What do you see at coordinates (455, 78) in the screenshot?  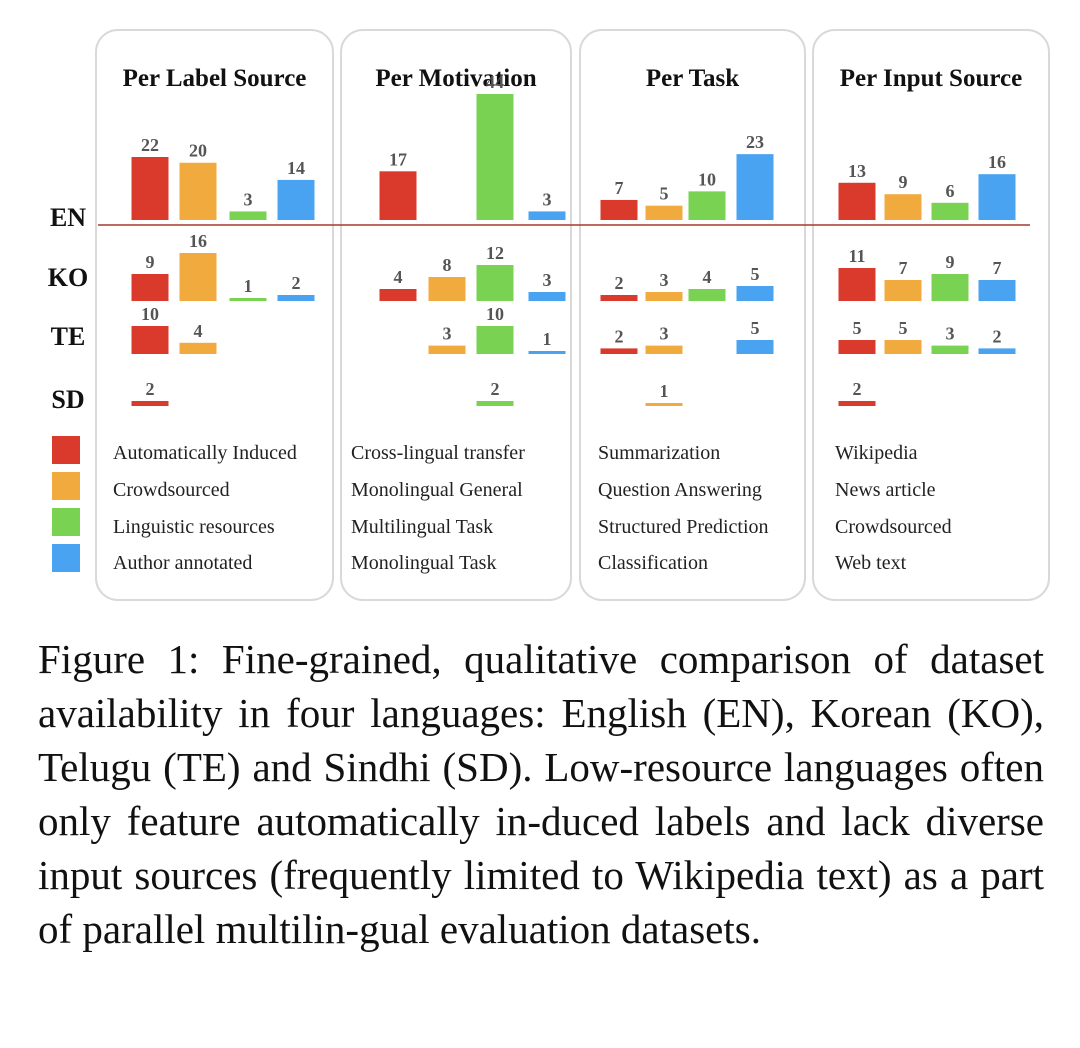 I see `panel-title: Per Motivation` at bounding box center [455, 78].